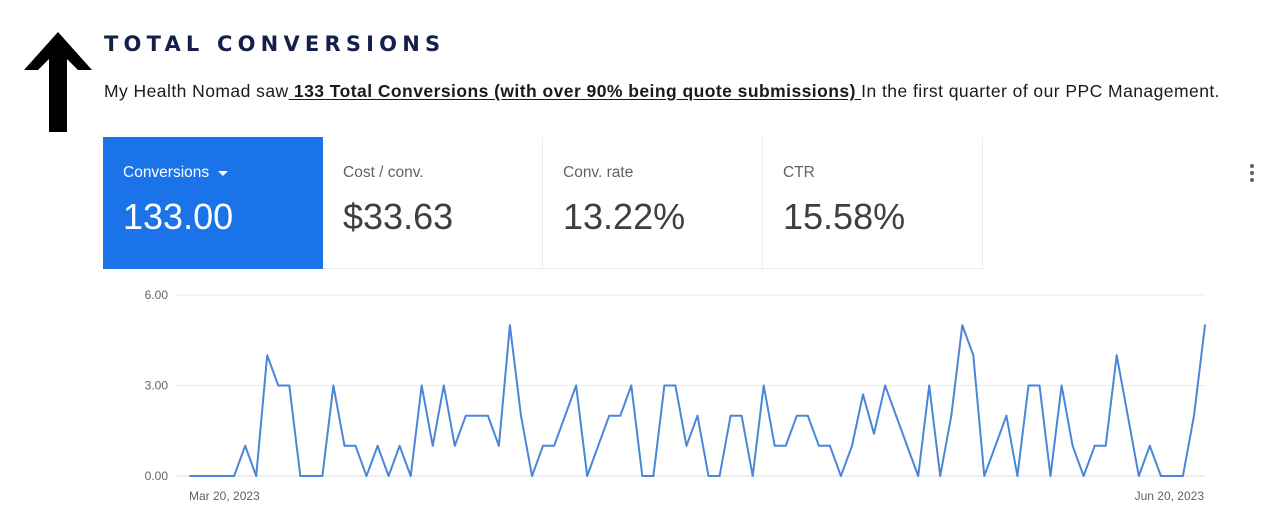  I want to click on scorecard-ctr: CTR 15.58%, so click(873, 203).